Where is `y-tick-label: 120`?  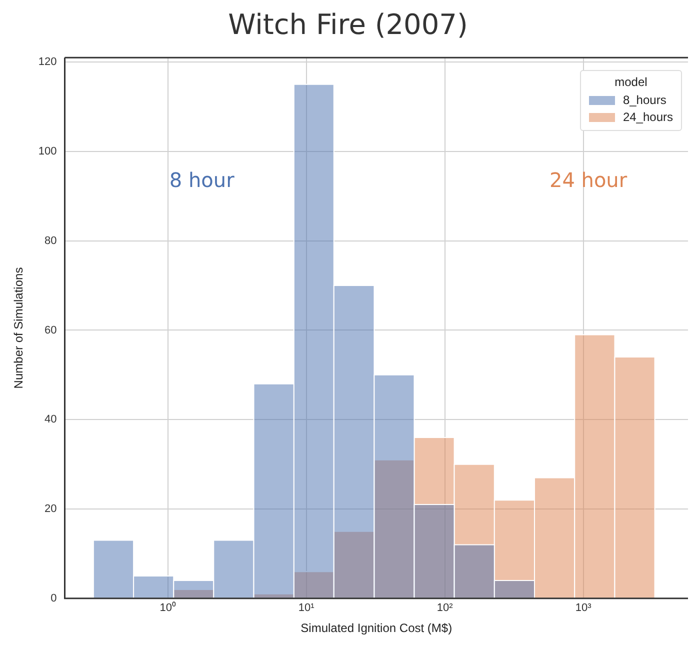 y-tick-label: 120 is located at coordinates (47, 62).